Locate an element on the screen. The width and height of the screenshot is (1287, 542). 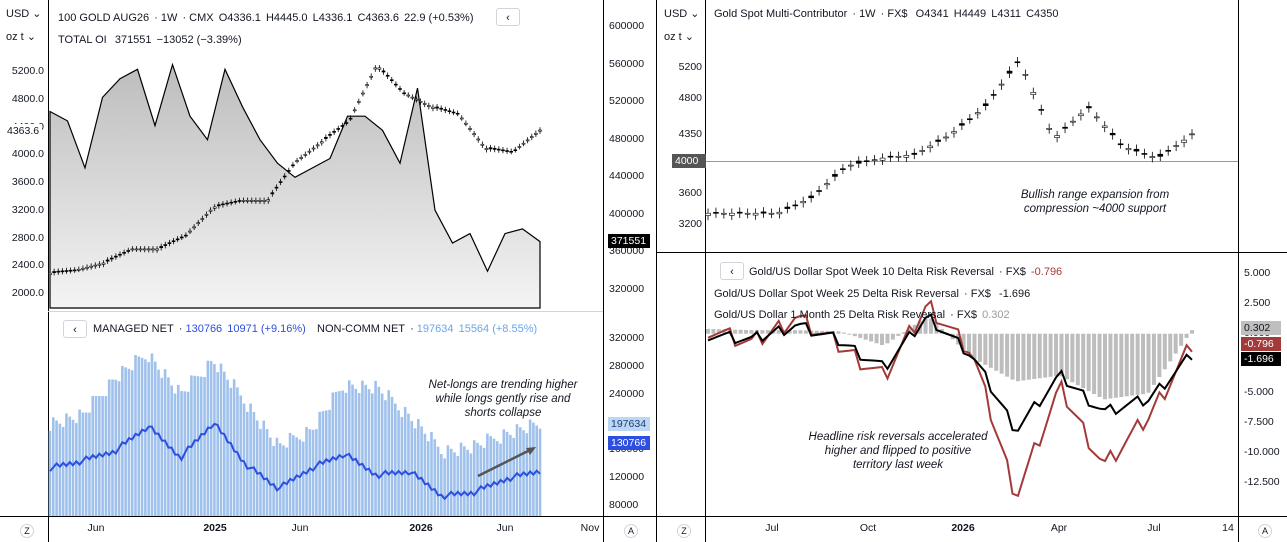
right-unit-select: oz t ⌄ is located at coordinates (679, 37).